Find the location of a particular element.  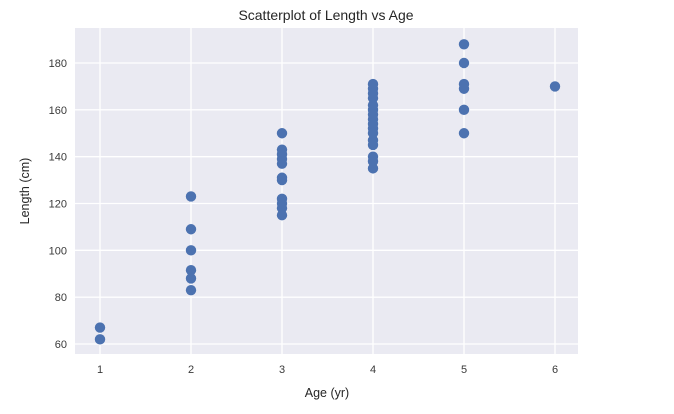

y-tick-label: 80 is located at coordinates (61, 298).